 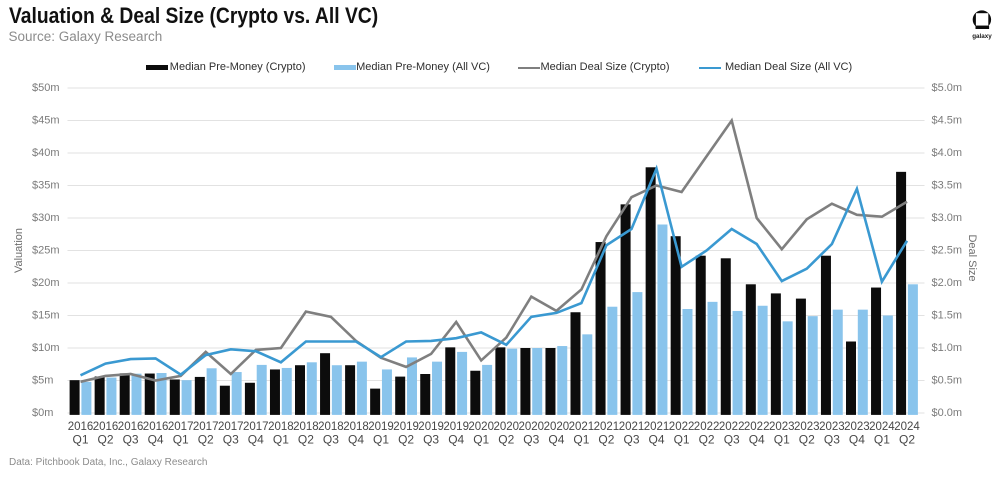 What do you see at coordinates (947, 315) in the screenshot?
I see `svg-text: $1.5m` at bounding box center [947, 315].